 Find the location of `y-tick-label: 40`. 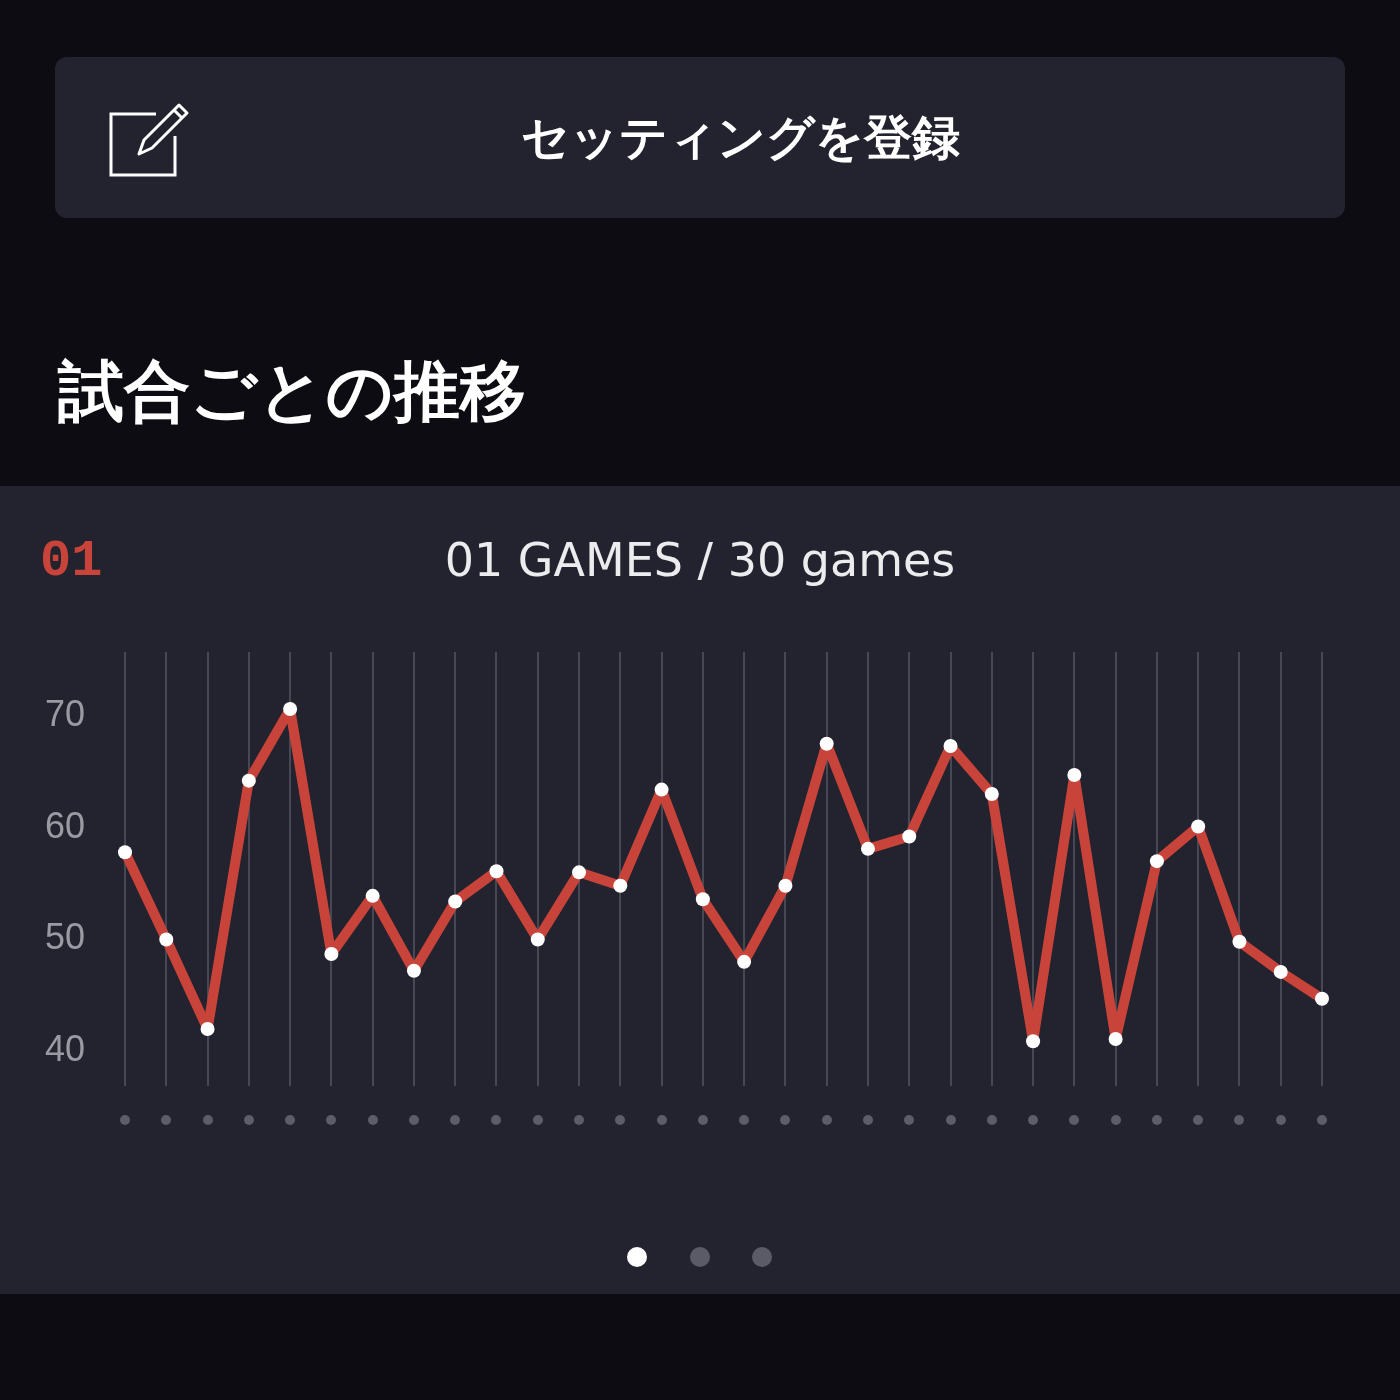

y-tick-label: 40 is located at coordinates (64, 1049).